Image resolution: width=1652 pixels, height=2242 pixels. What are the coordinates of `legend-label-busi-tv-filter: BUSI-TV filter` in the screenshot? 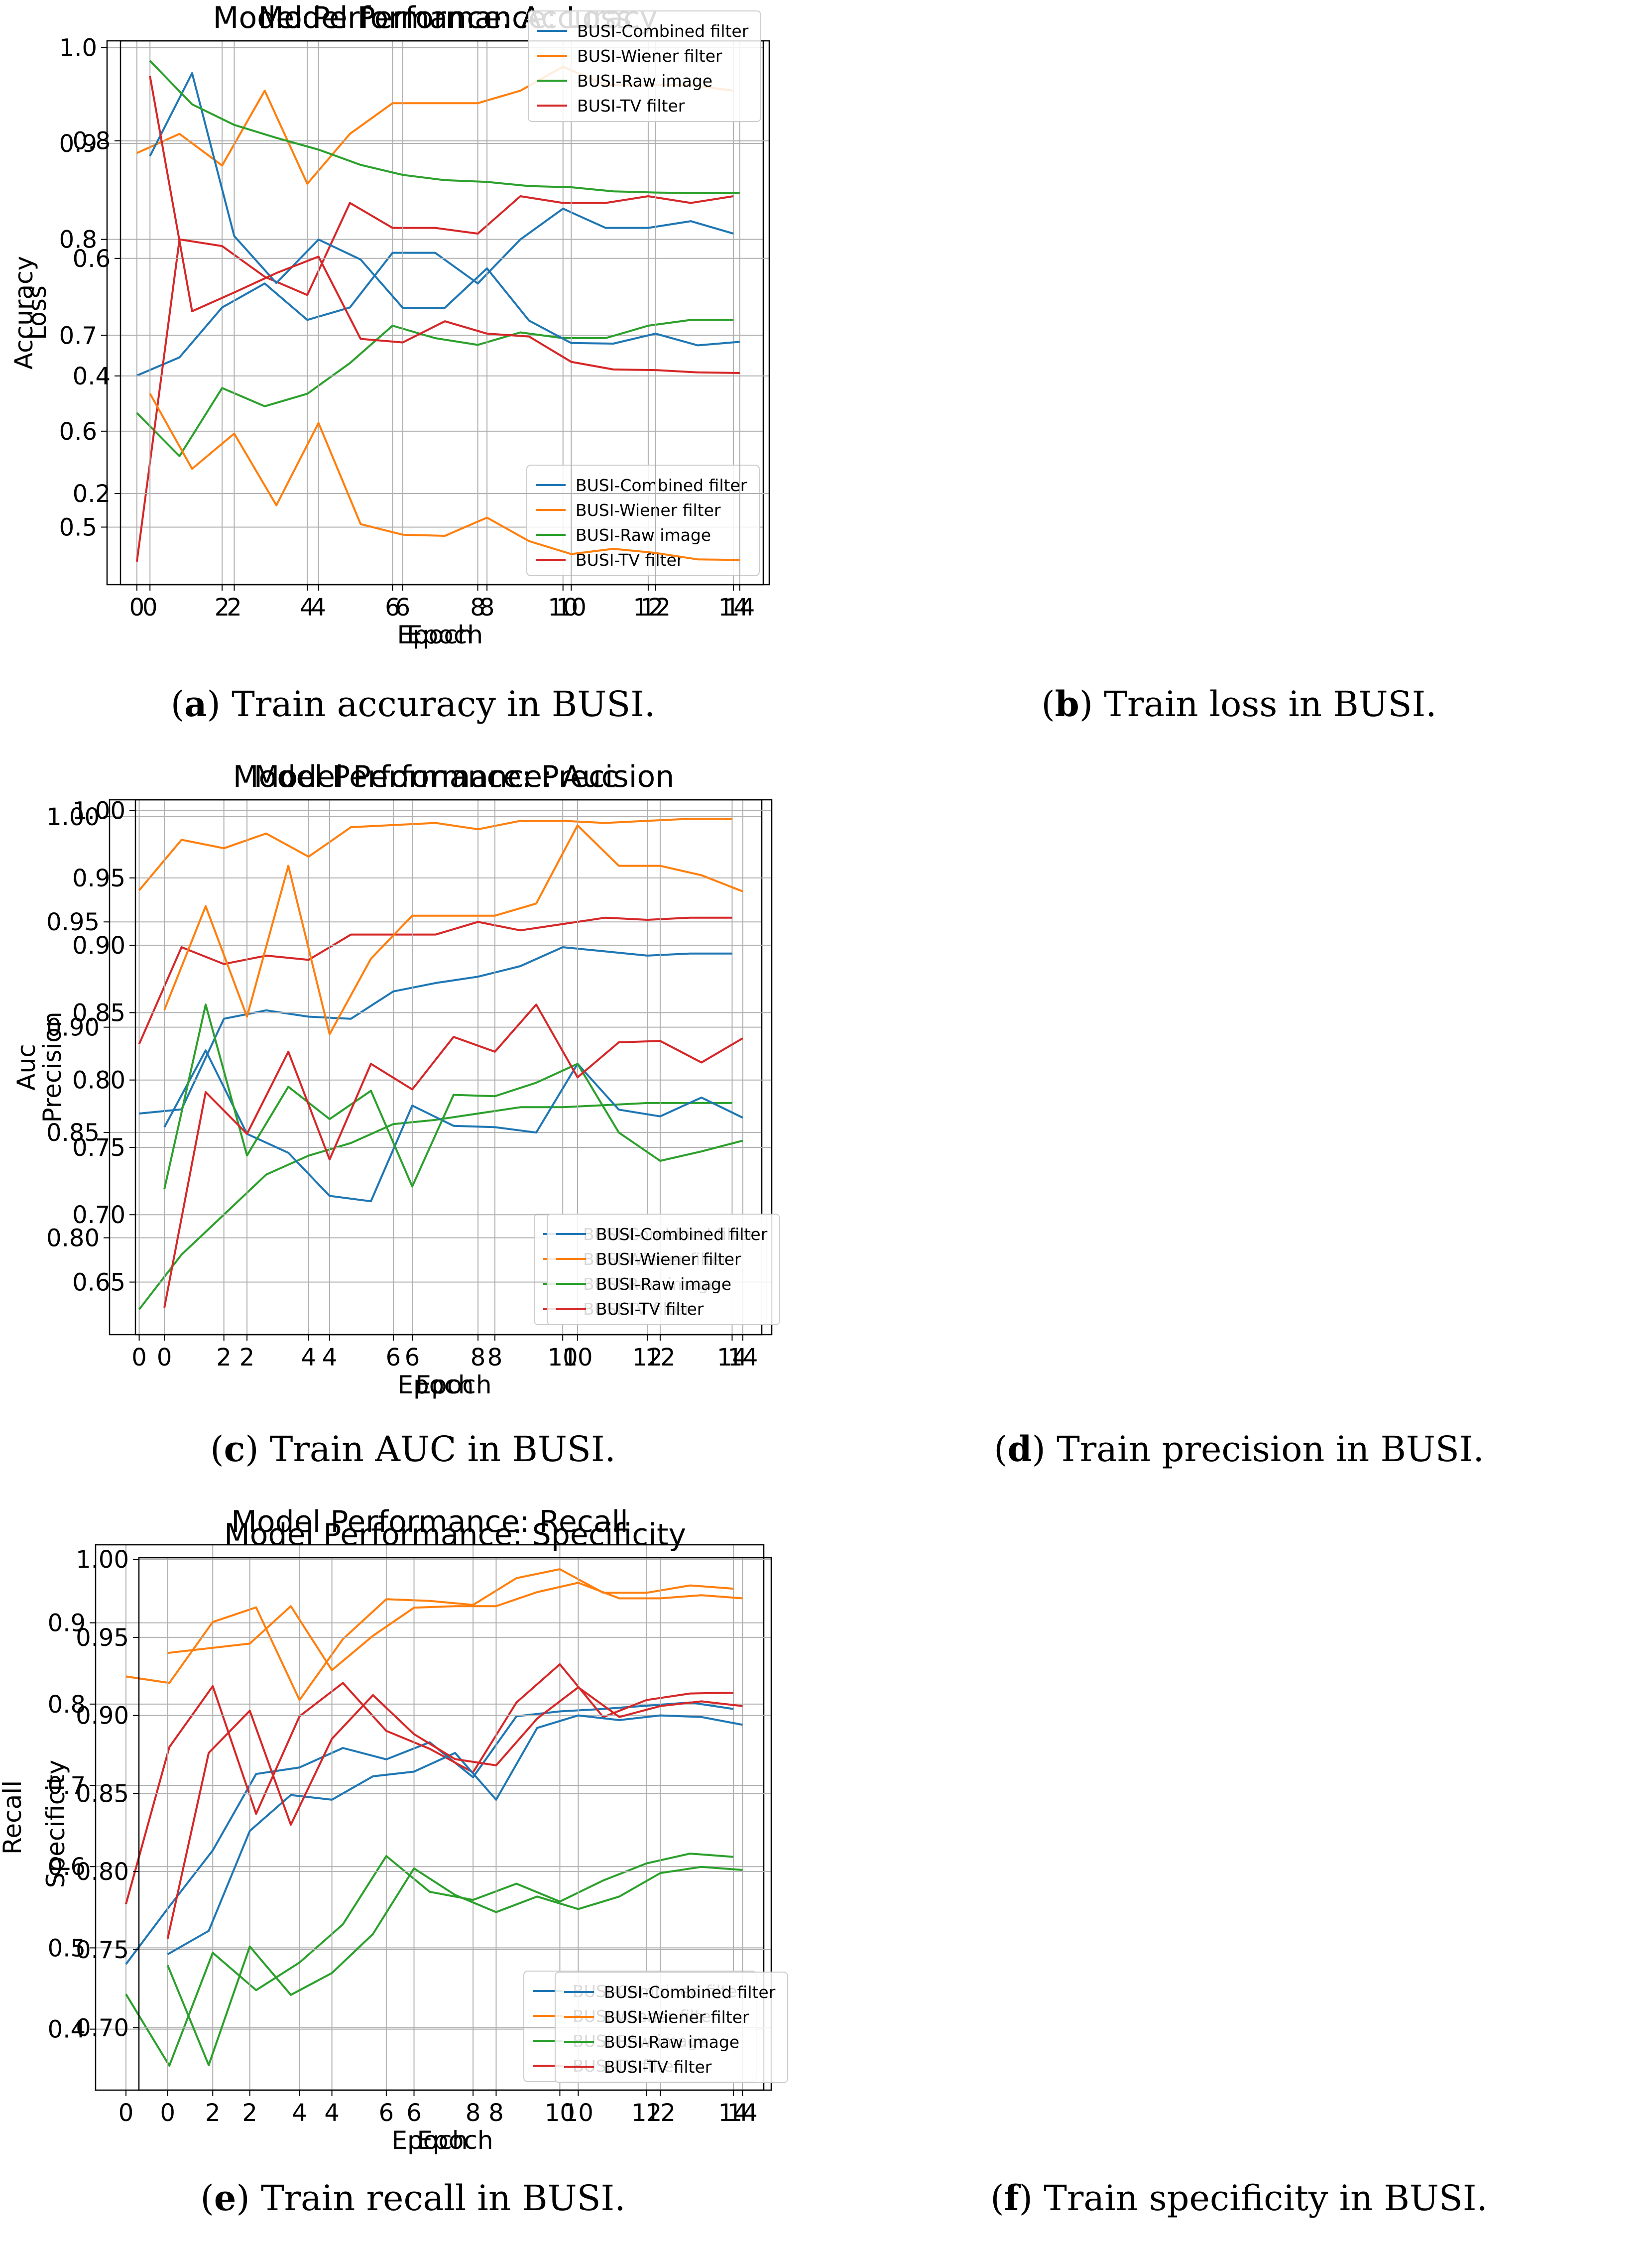 It's located at (658, 2067).